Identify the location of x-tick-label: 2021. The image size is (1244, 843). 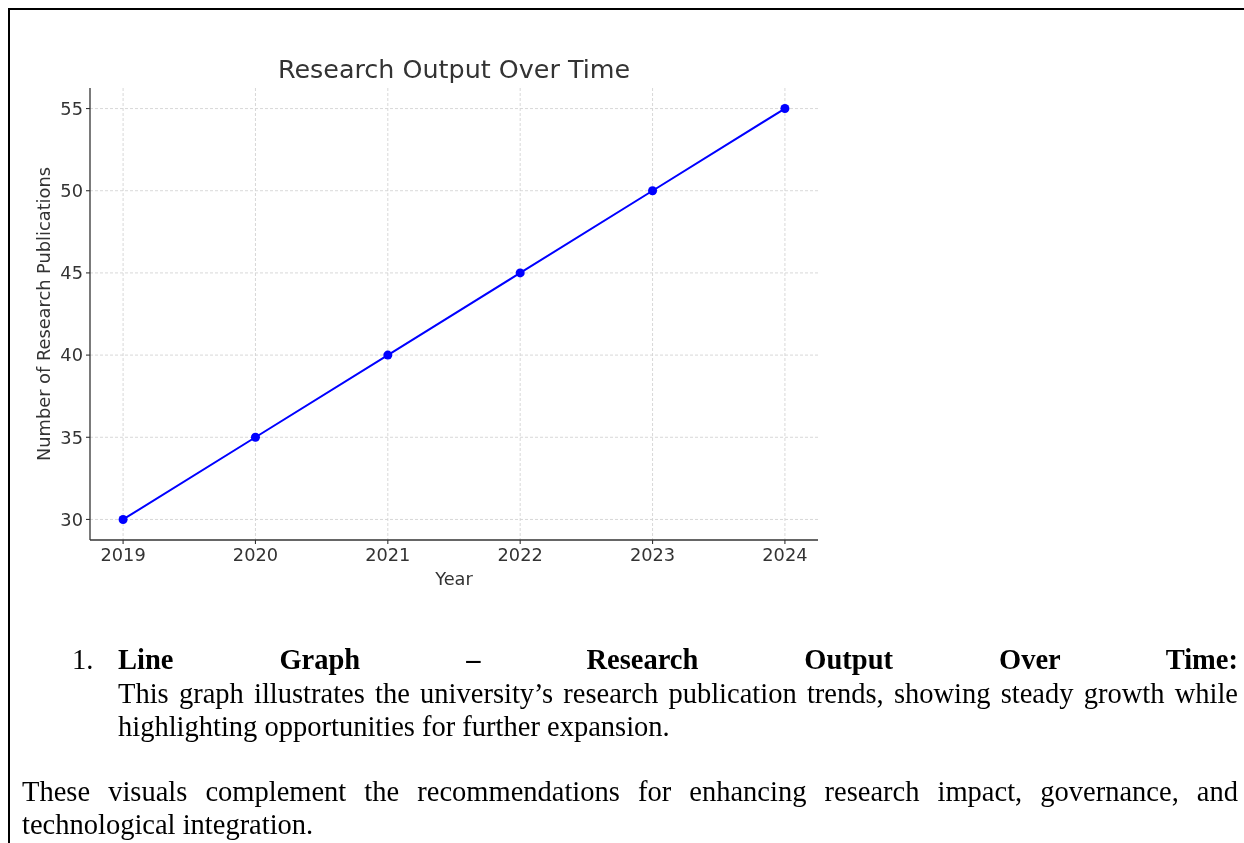
(388, 554).